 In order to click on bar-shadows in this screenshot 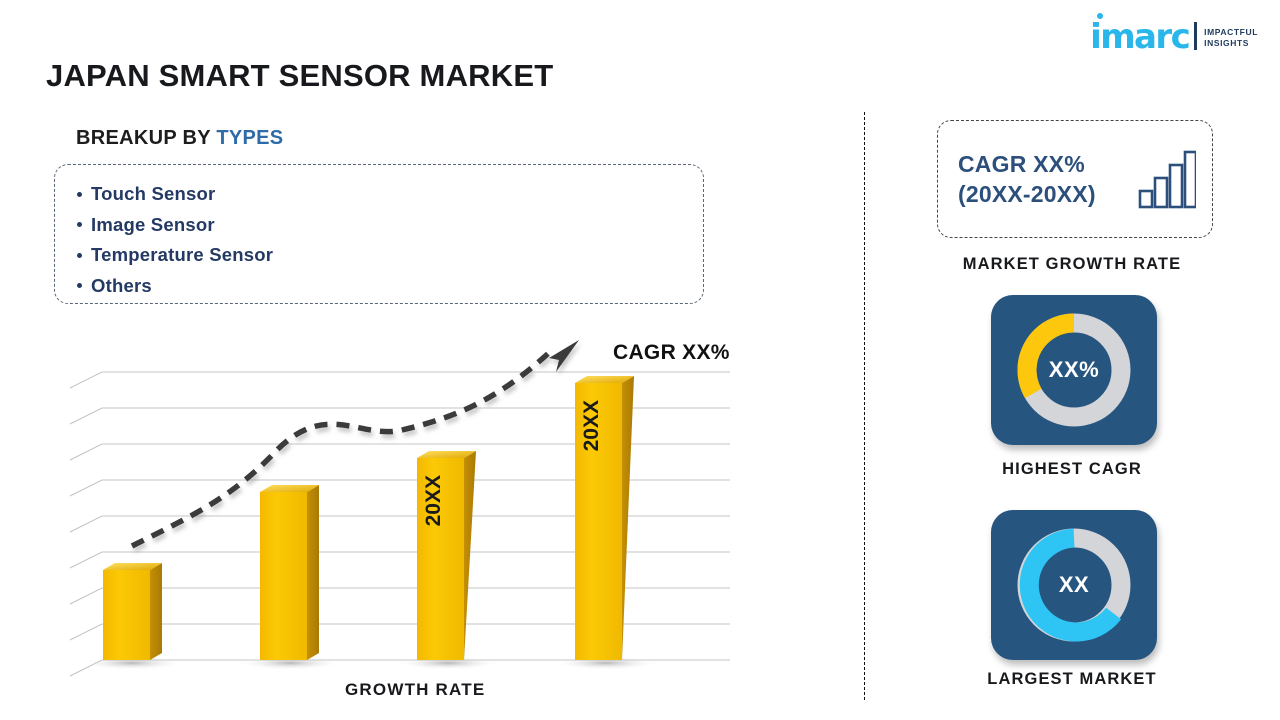, I will do `click(369, 663)`.